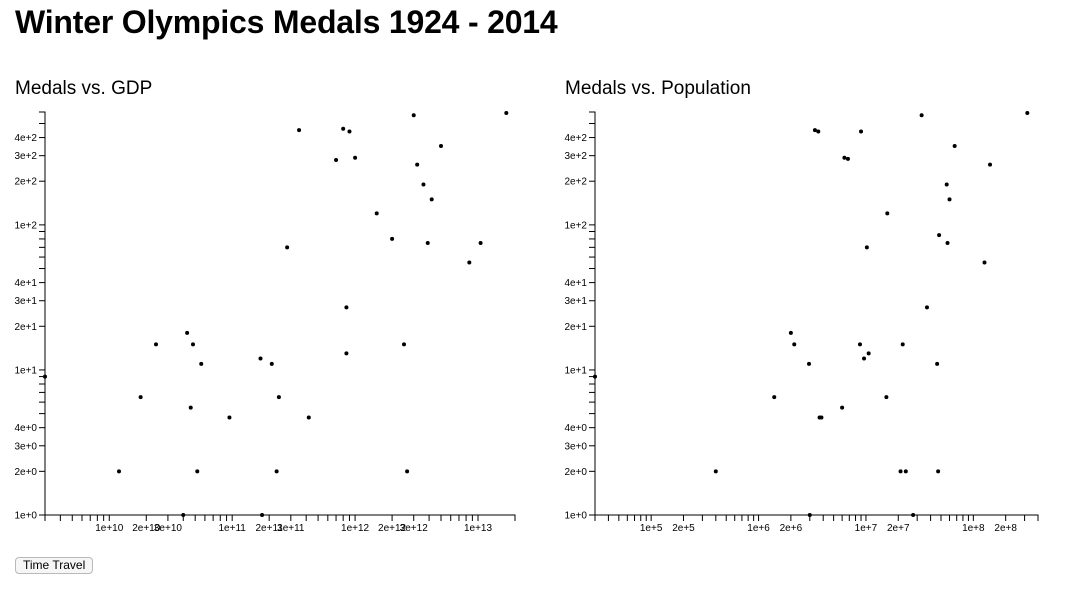 The image size is (1088, 592). I want to click on page-title: Winter Olympics Medals 1924 - 2014, so click(286, 22).